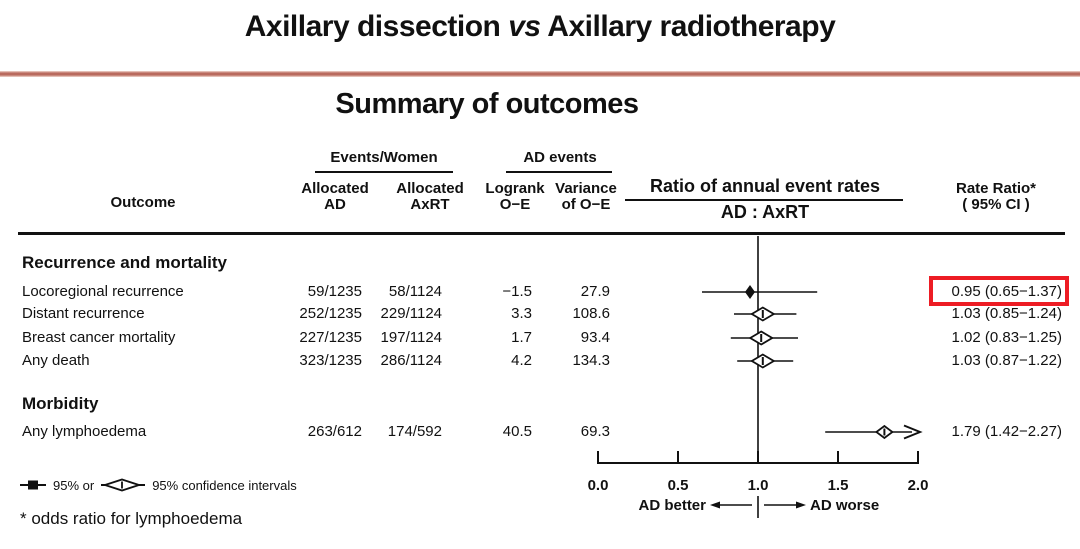 The height and width of the screenshot is (549, 1080). Describe the element at coordinates (598, 485) in the screenshot. I see `x-axis-tick-label: 0.0` at that location.